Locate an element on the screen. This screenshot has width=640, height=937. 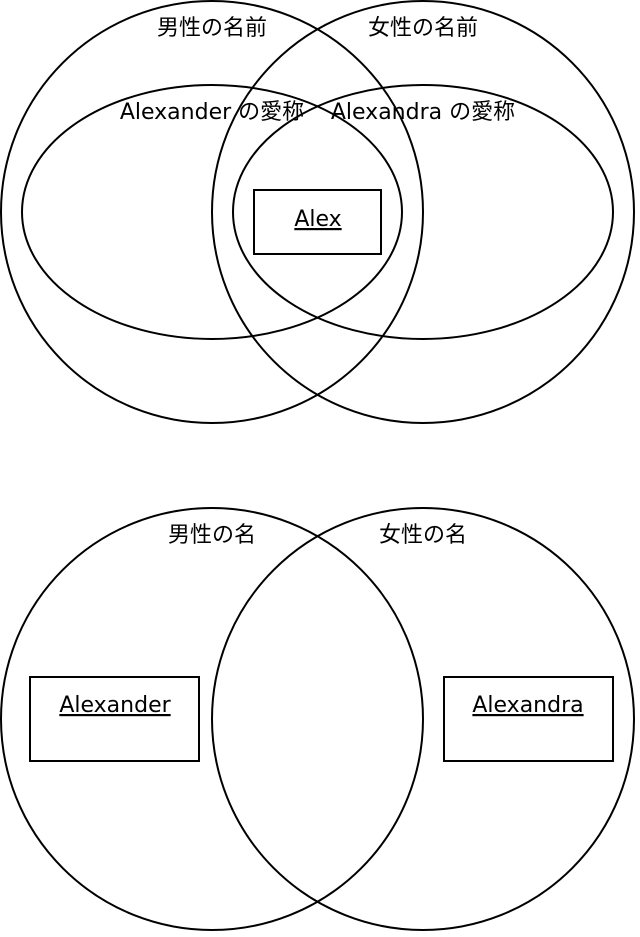
female-names-label: 女性の名前 is located at coordinates (423, 28).